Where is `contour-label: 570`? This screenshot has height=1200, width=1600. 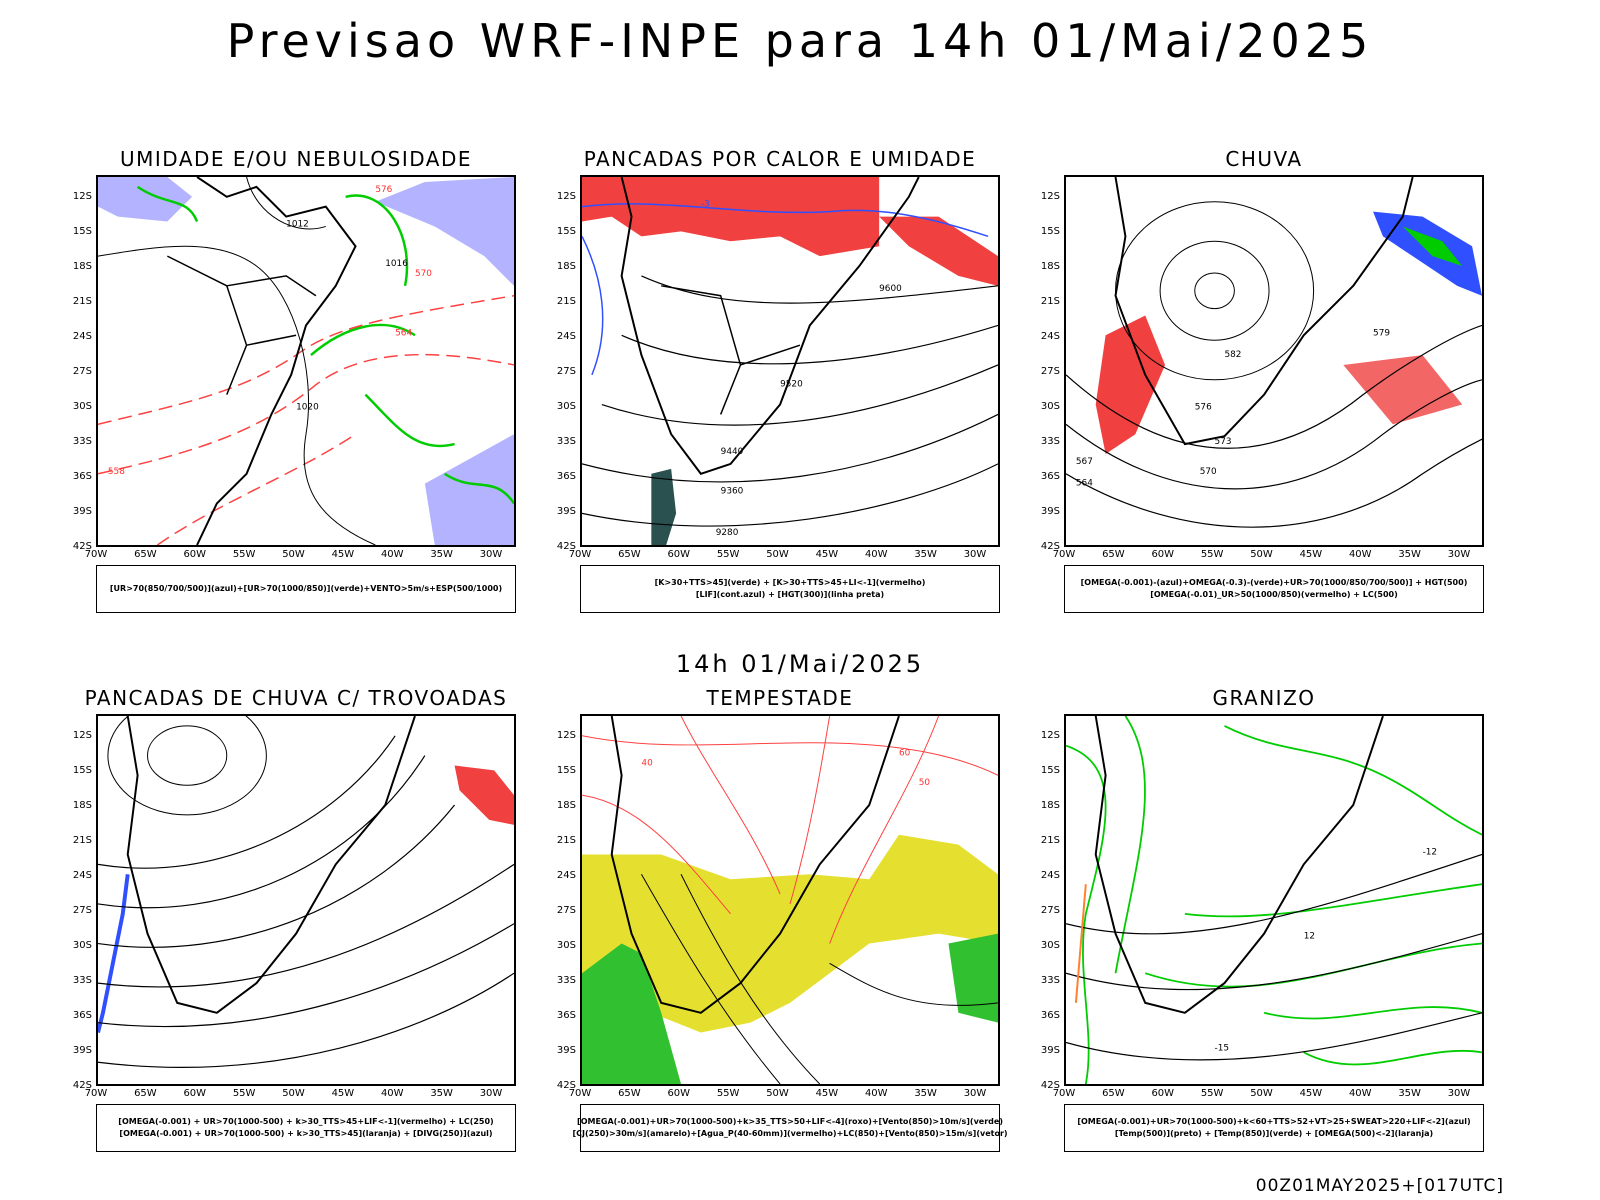 contour-label: 570 is located at coordinates (1208, 472).